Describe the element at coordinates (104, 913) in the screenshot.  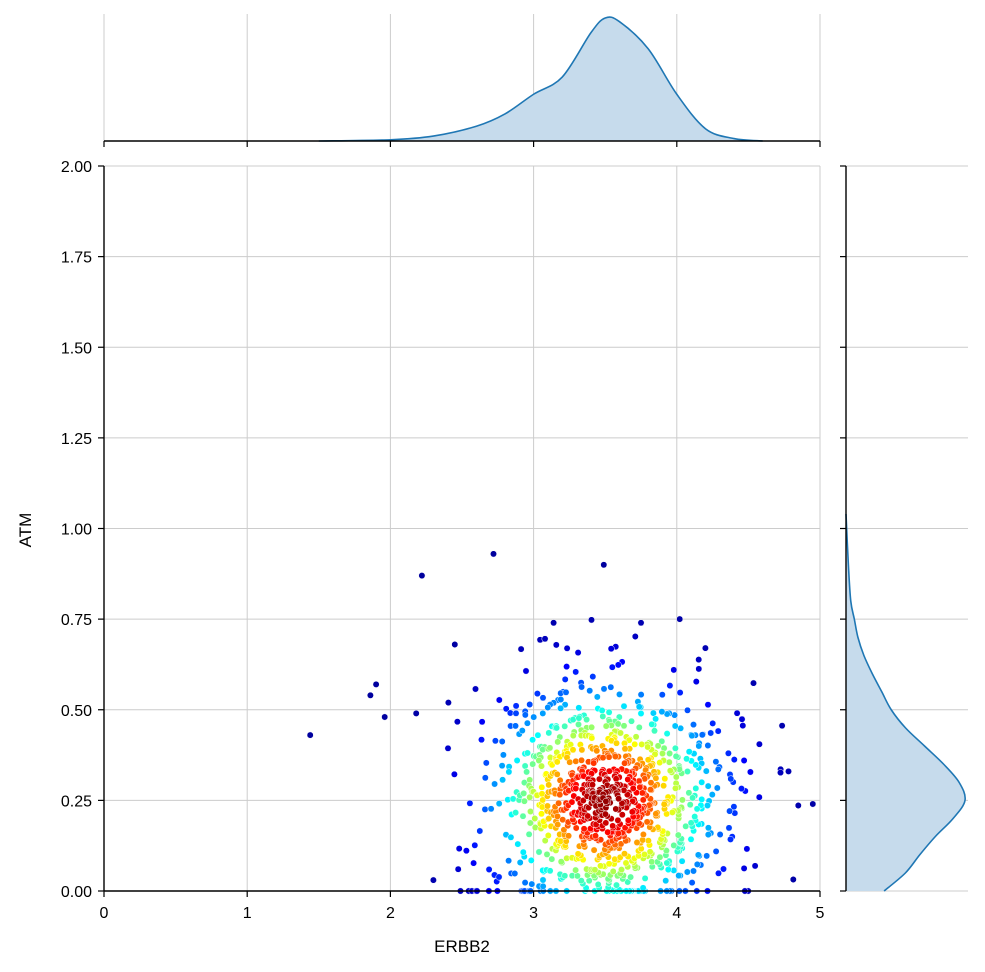
I see `x-tick-label: 0` at that location.